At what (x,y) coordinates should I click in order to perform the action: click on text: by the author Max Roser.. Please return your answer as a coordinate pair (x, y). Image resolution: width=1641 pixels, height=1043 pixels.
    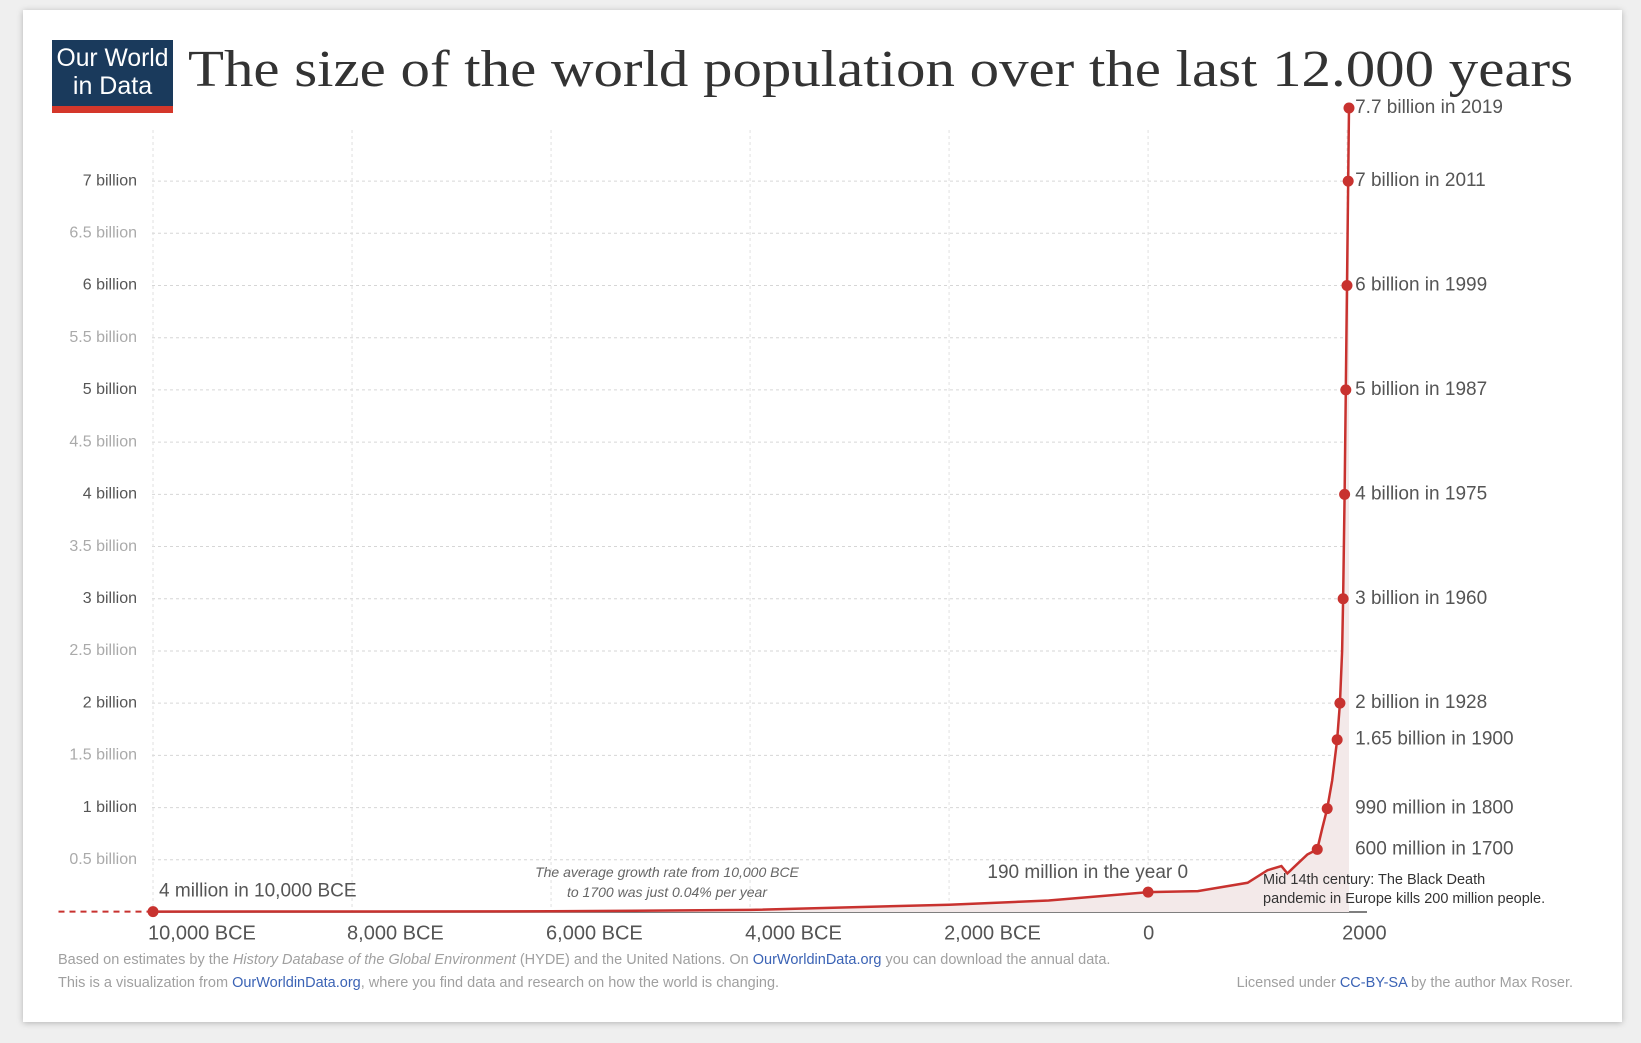
    Looking at the image, I should click on (1489, 983).